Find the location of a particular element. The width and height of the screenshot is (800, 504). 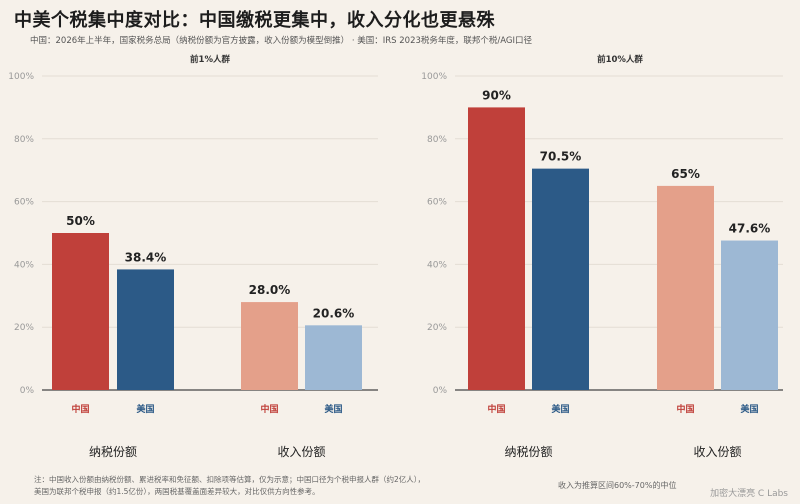

panel-2-group-label: 收入份额 is located at coordinates (717, 452).